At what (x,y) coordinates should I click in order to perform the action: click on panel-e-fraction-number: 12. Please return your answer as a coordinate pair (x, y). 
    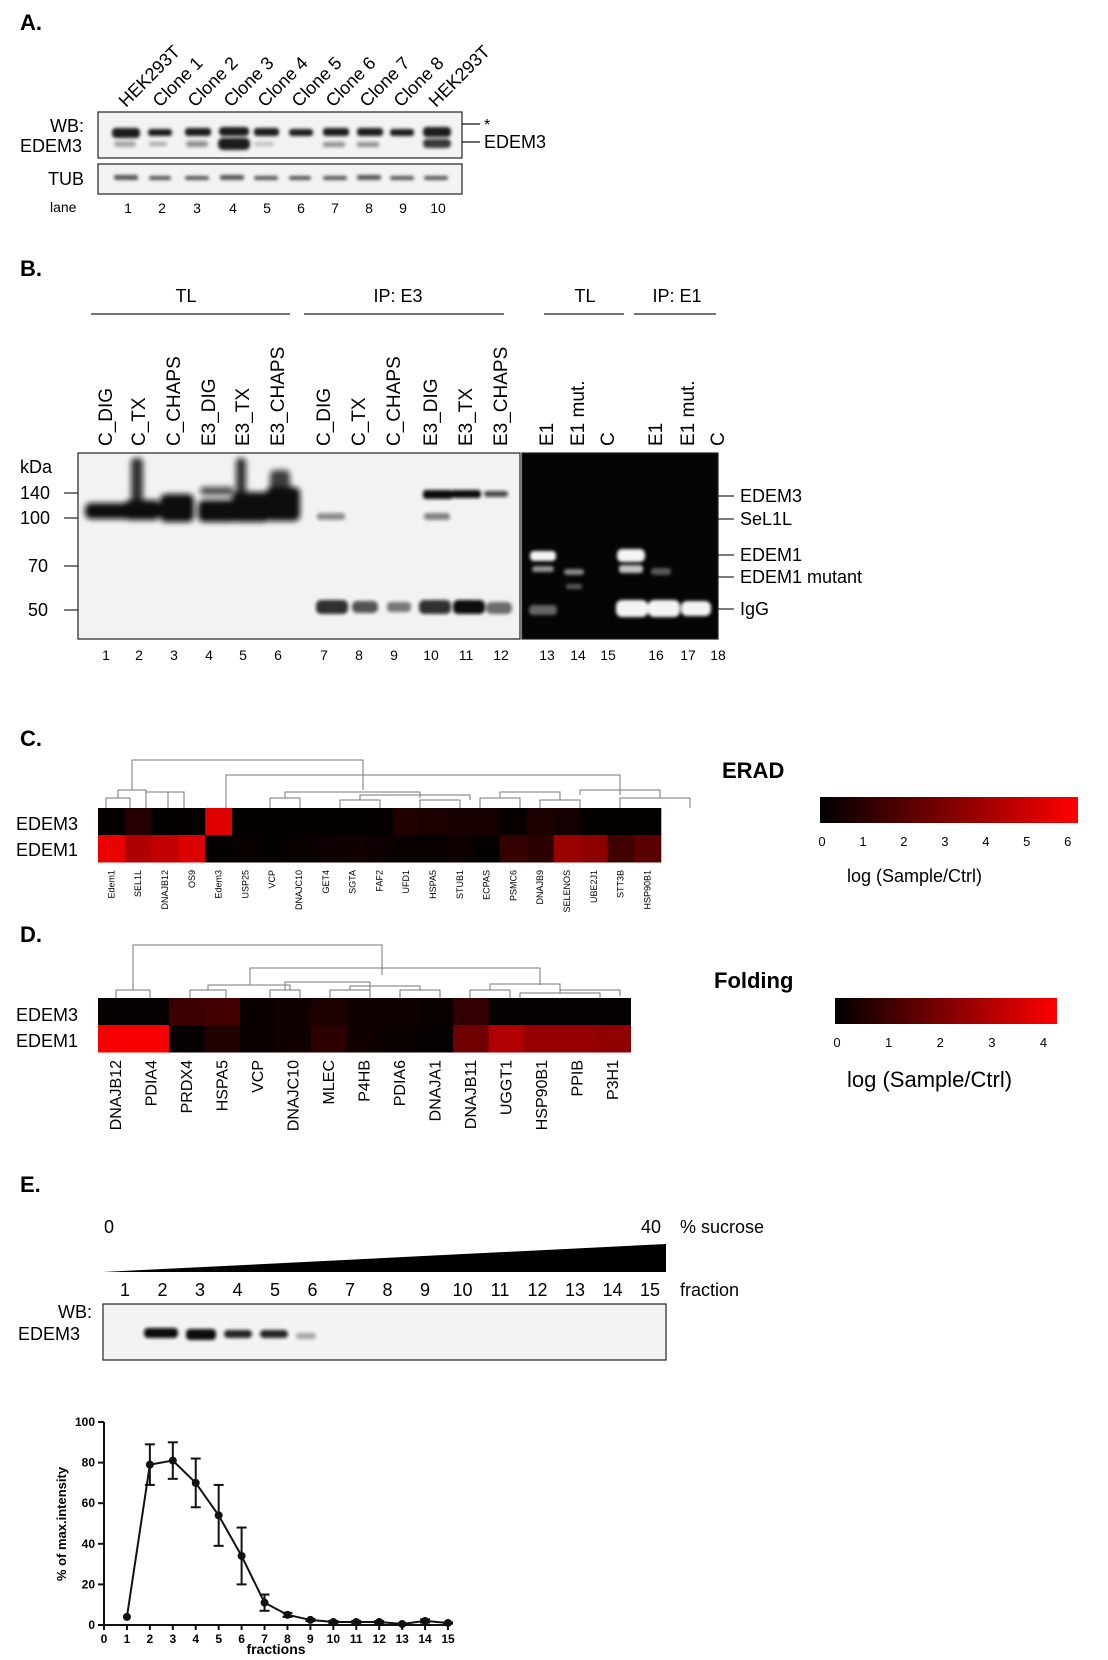
    Looking at the image, I should click on (537, 1290).